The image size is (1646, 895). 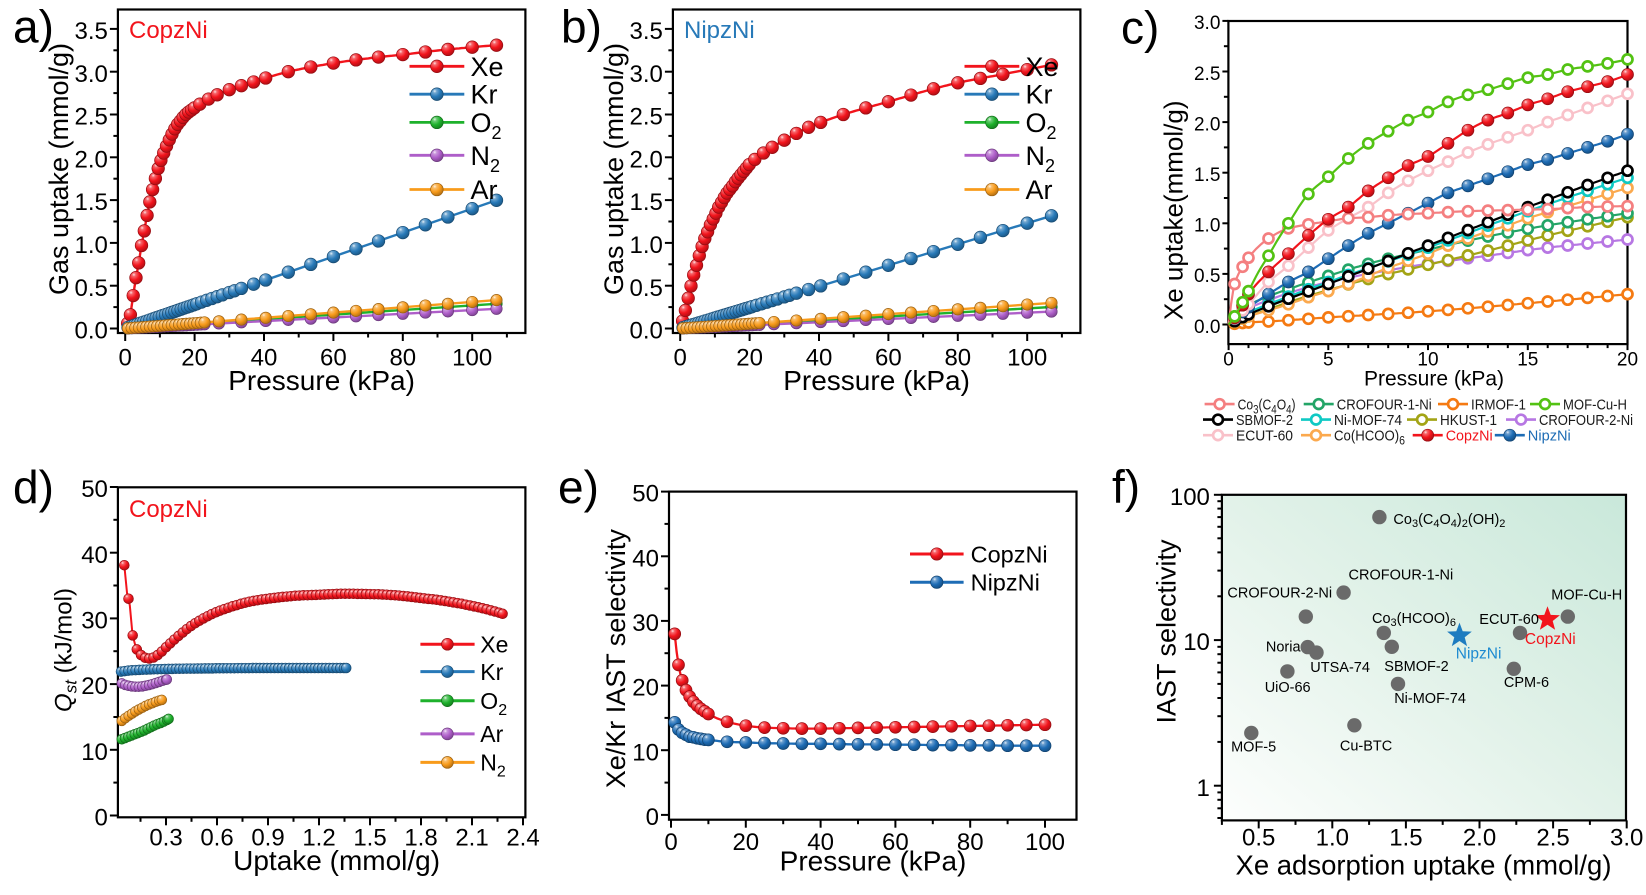 I want to click on svg-text: 0.3, so click(x=165, y=838).